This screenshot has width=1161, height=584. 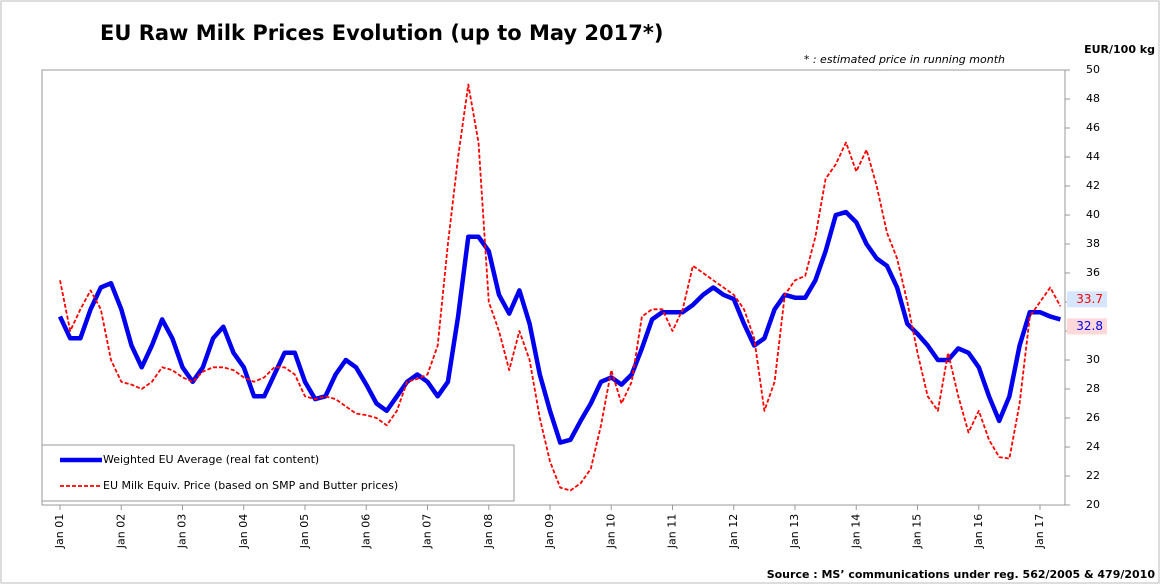 What do you see at coordinates (1089, 299) in the screenshot?
I see `end-label: 33.7` at bounding box center [1089, 299].